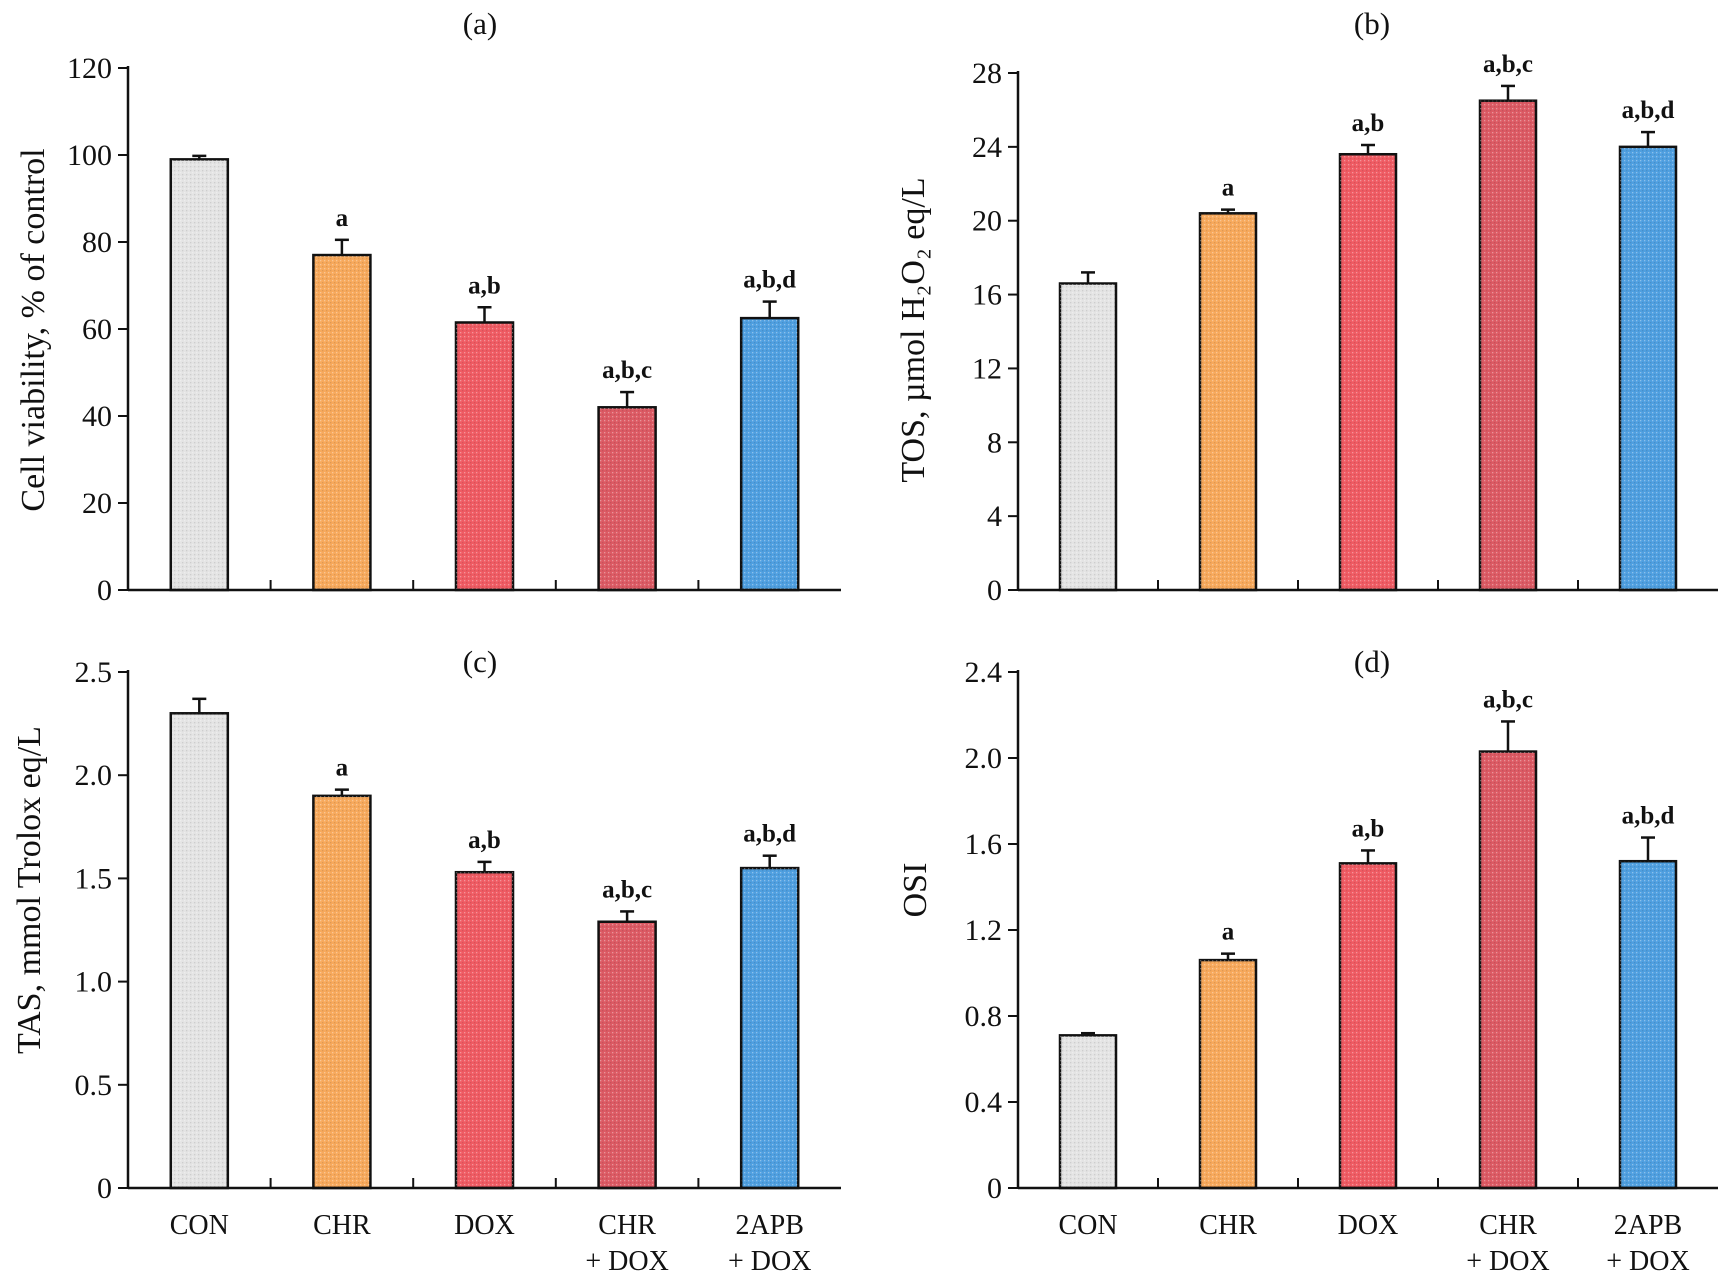 The width and height of the screenshot is (1729, 1284). Describe the element at coordinates (987, 295) in the screenshot. I see `y-tick-label: 16` at that location.